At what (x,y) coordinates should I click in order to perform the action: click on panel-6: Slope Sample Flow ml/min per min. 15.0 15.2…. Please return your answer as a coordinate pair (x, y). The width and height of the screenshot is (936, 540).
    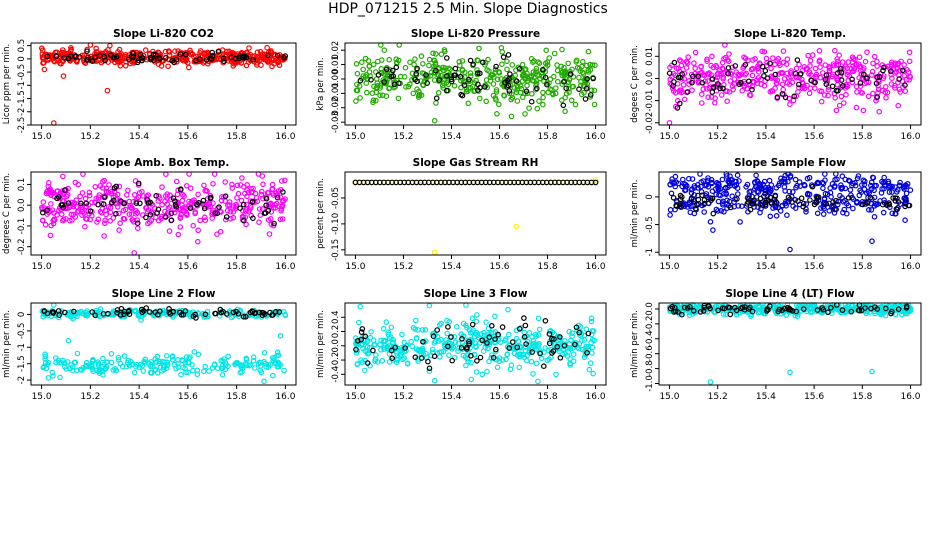
    Looking at the image, I should click on (776, 214).